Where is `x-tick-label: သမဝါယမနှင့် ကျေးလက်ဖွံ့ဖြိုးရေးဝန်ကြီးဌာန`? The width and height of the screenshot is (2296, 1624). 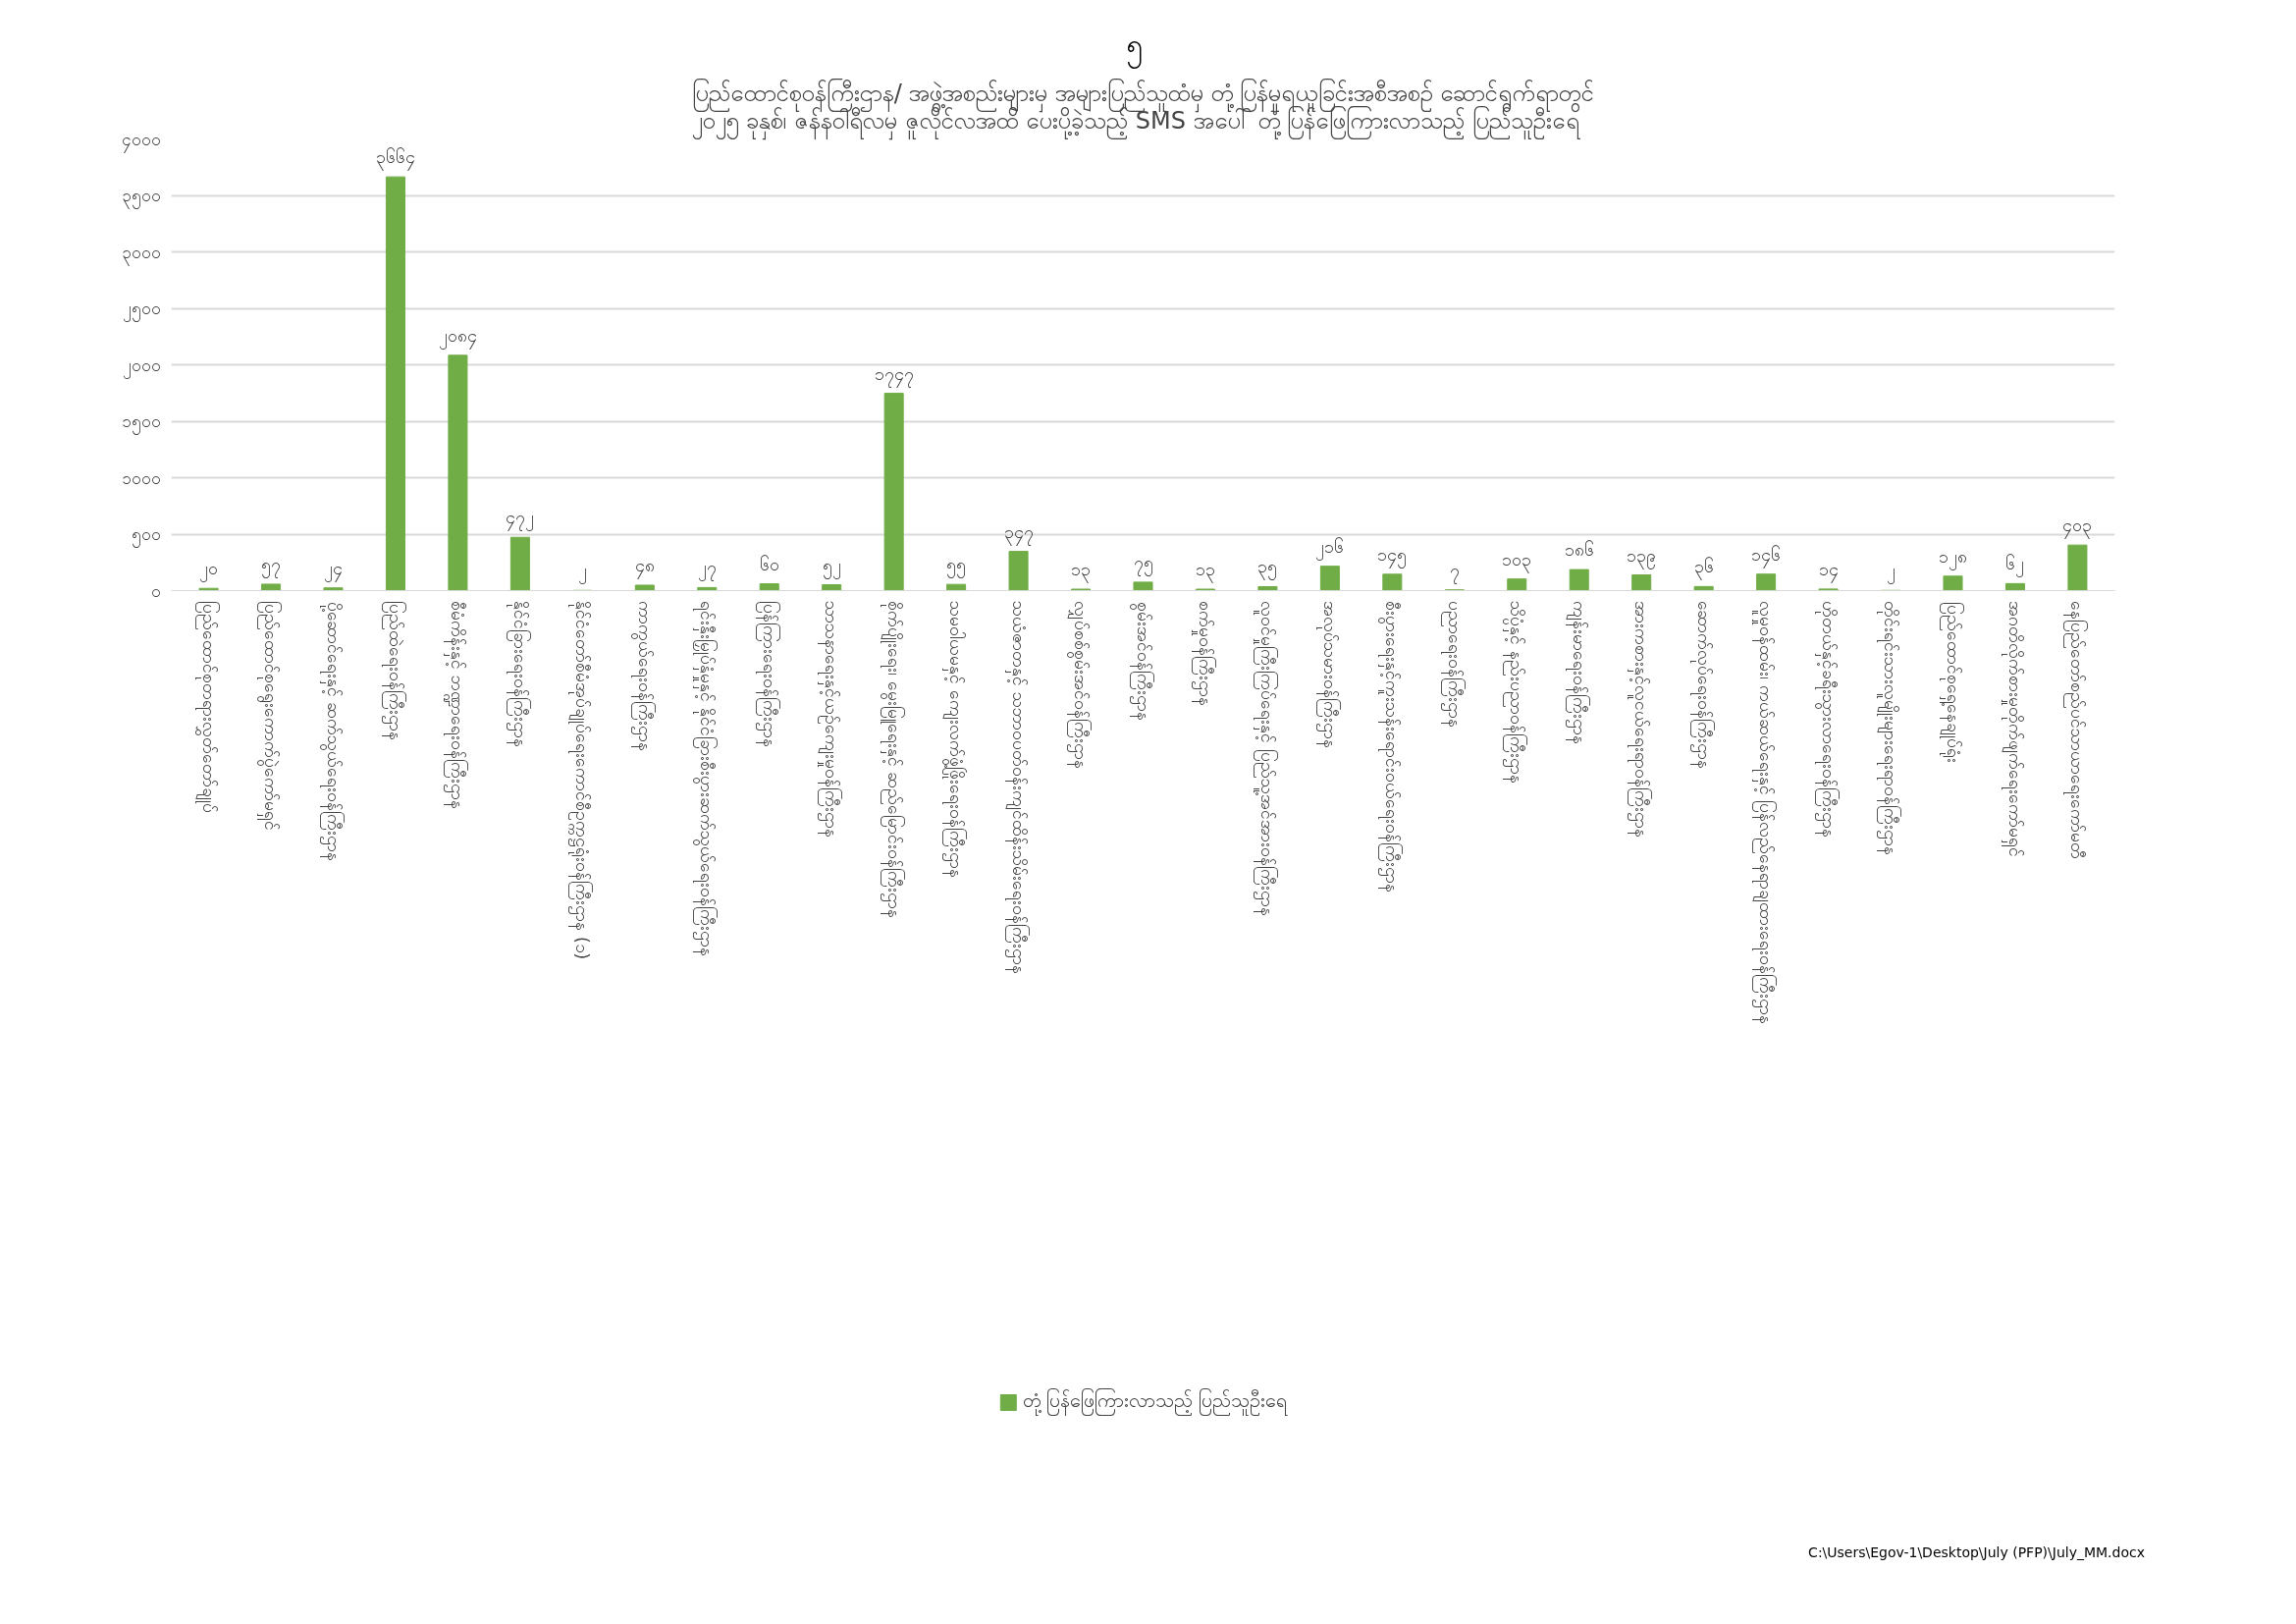 x-tick-label: သမဝါယမနှင့် ကျေးလက်ဖွံ့ဖြိုးရေးဝန်ကြီးဌာန is located at coordinates (955, 739).